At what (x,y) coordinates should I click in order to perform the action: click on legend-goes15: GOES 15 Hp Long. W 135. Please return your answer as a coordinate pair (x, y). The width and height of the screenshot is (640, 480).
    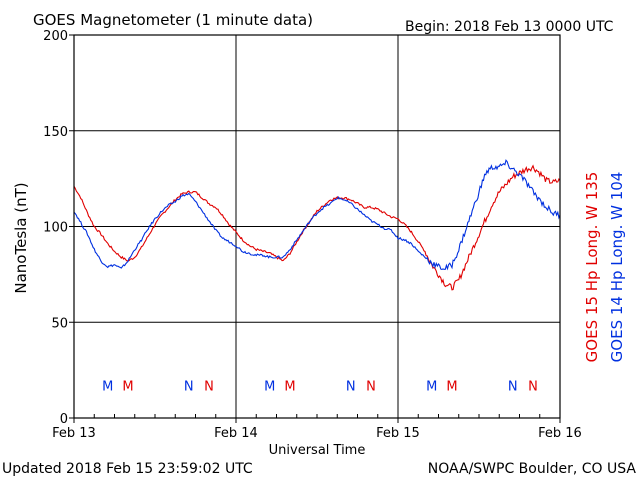
    Looking at the image, I should click on (592, 267).